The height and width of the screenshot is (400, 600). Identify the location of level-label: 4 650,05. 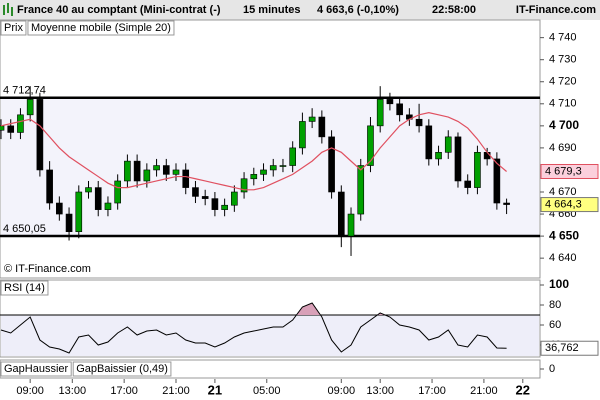
(24, 229).